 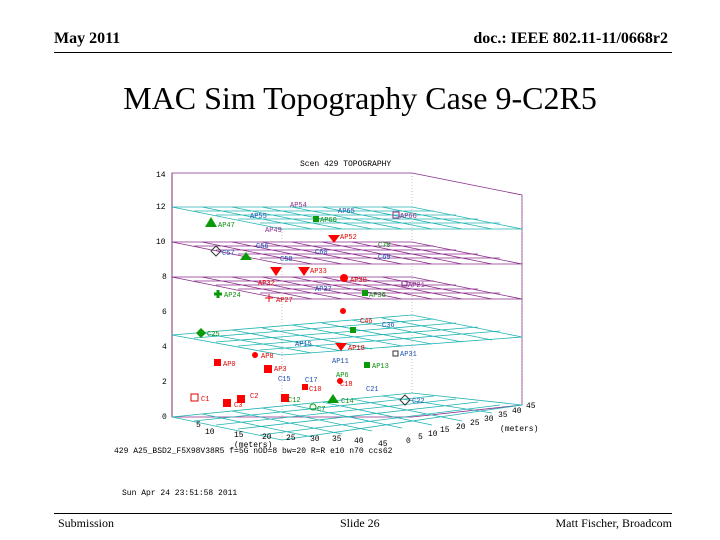 I want to click on node-label: AP8, so click(x=267, y=357).